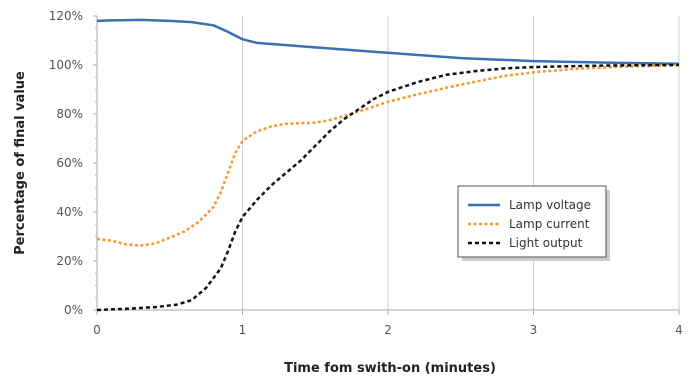 The height and width of the screenshot is (382, 695). Describe the element at coordinates (679, 330) in the screenshot. I see `x-tick-label: 4` at that location.